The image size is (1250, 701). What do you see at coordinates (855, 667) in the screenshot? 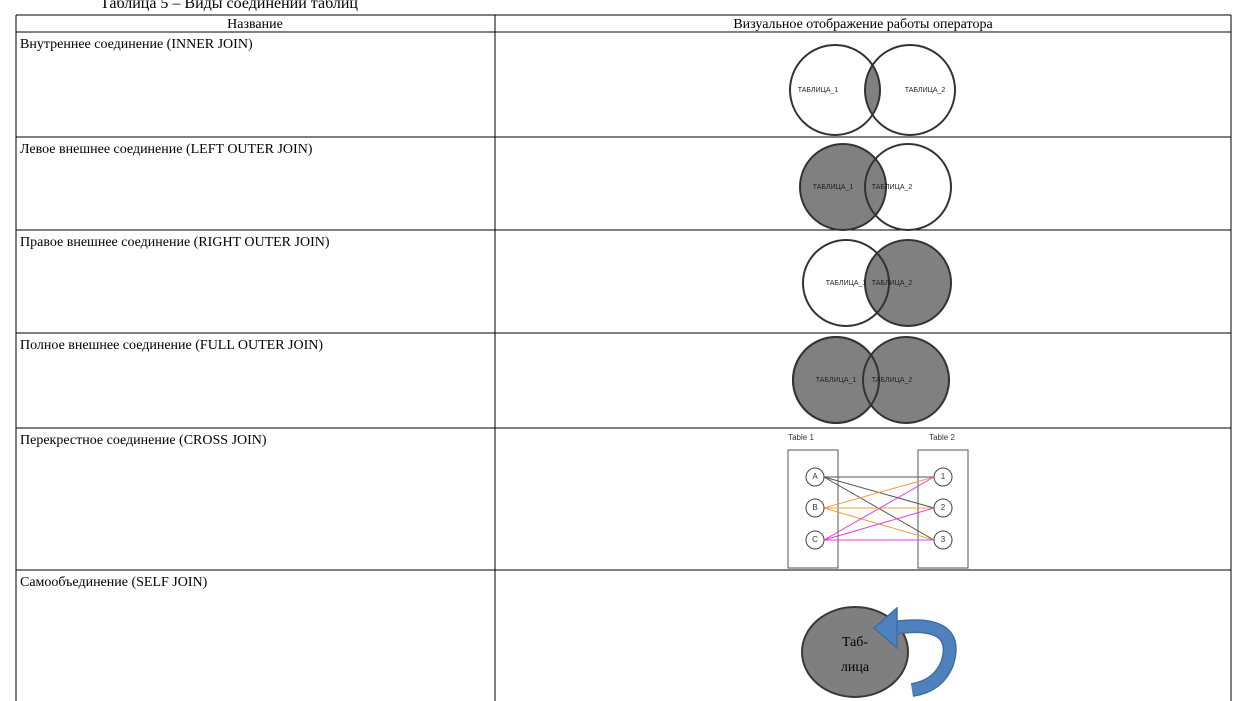
I see `self-label: лица` at bounding box center [855, 667].